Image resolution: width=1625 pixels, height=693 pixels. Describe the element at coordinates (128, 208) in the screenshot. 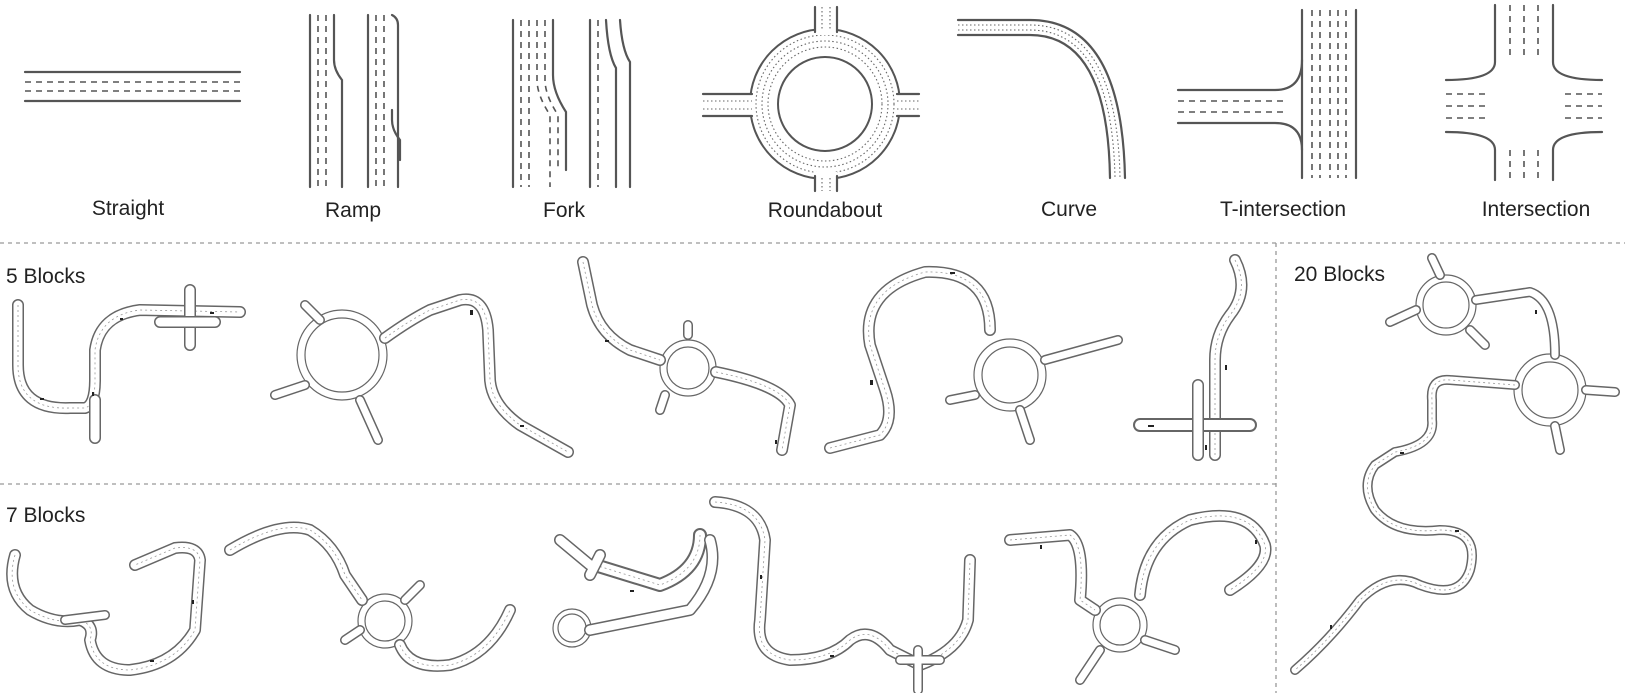

I see `straight-label: Straight` at that location.